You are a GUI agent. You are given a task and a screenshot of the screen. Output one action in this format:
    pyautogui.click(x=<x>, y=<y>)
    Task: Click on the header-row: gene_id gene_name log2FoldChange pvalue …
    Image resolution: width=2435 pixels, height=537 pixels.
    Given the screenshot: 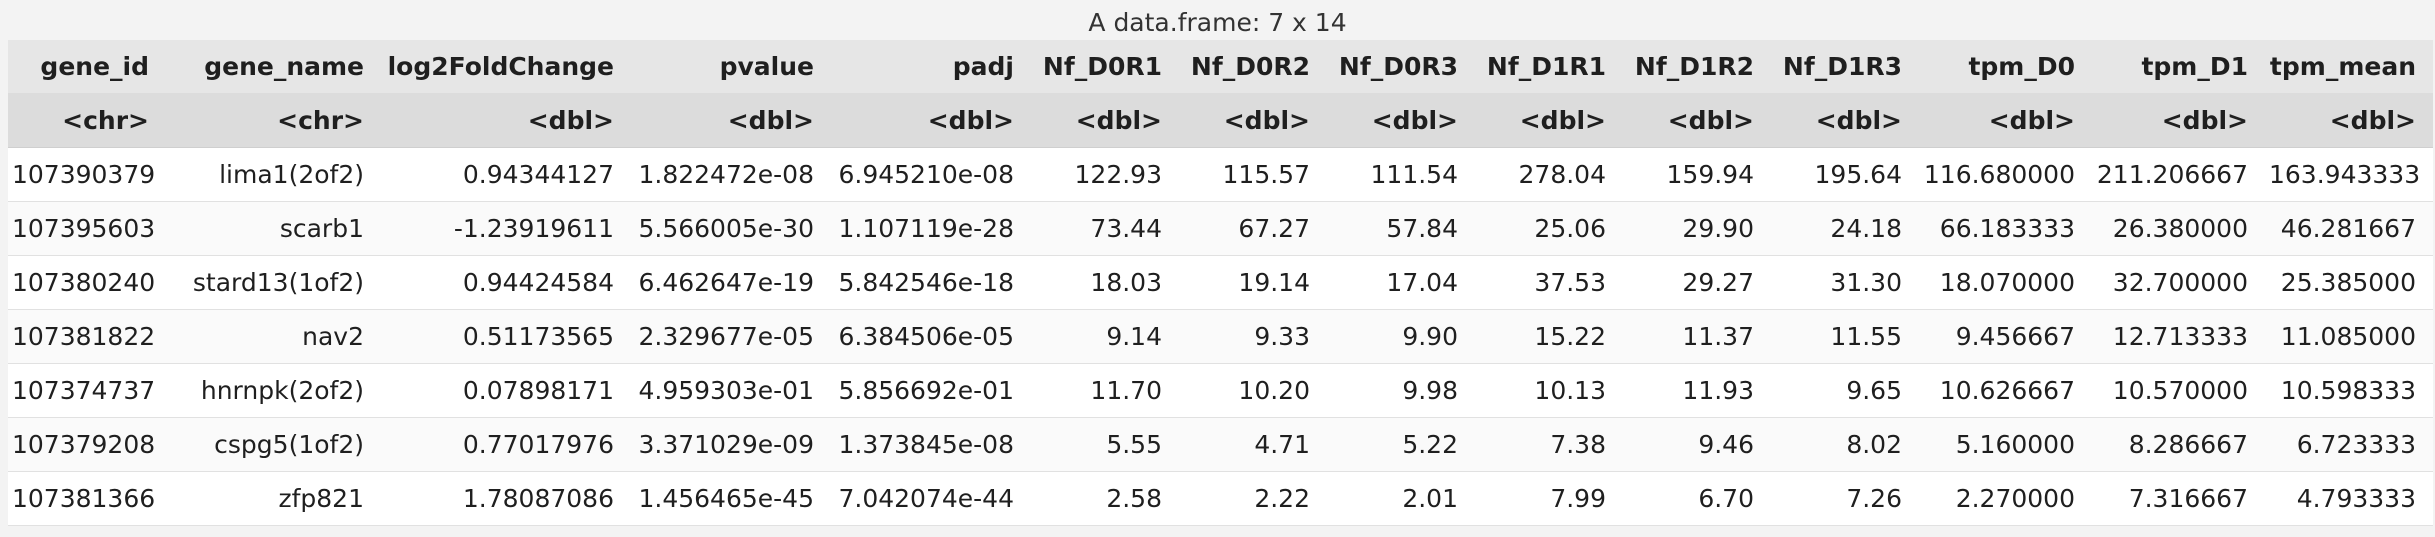 What is the action you would take?
    pyautogui.click(x=1220, y=66)
    